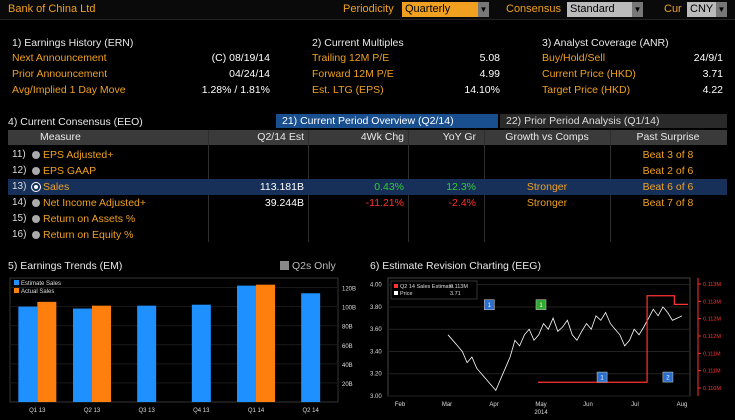 Image resolution: width=735 pixels, height=420 pixels. What do you see at coordinates (52, 9) in the screenshot?
I see `security-title: Bank of China Ltd` at bounding box center [52, 9].